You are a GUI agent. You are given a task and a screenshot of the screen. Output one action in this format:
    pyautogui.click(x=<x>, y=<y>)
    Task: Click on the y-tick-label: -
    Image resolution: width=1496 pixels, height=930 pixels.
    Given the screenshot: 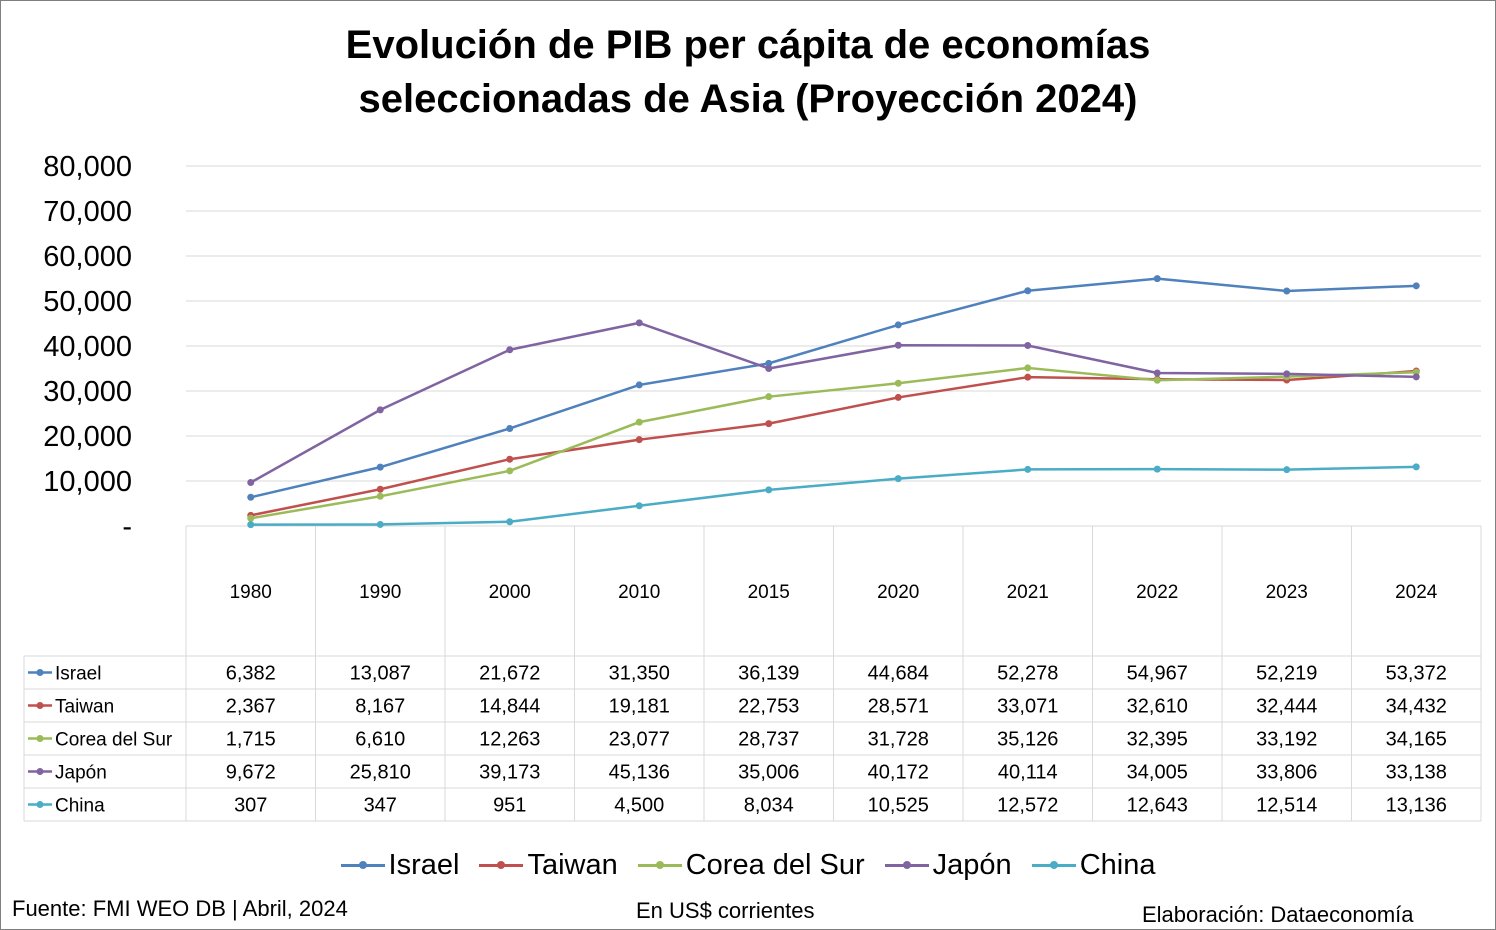 What is the action you would take?
    pyautogui.click(x=127, y=527)
    